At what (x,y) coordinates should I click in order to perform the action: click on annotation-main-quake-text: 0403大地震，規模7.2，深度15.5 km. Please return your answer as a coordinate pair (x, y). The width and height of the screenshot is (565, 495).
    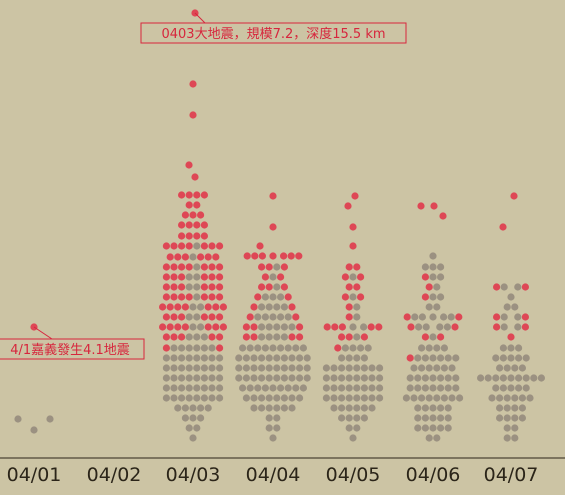
    Looking at the image, I should click on (273, 34).